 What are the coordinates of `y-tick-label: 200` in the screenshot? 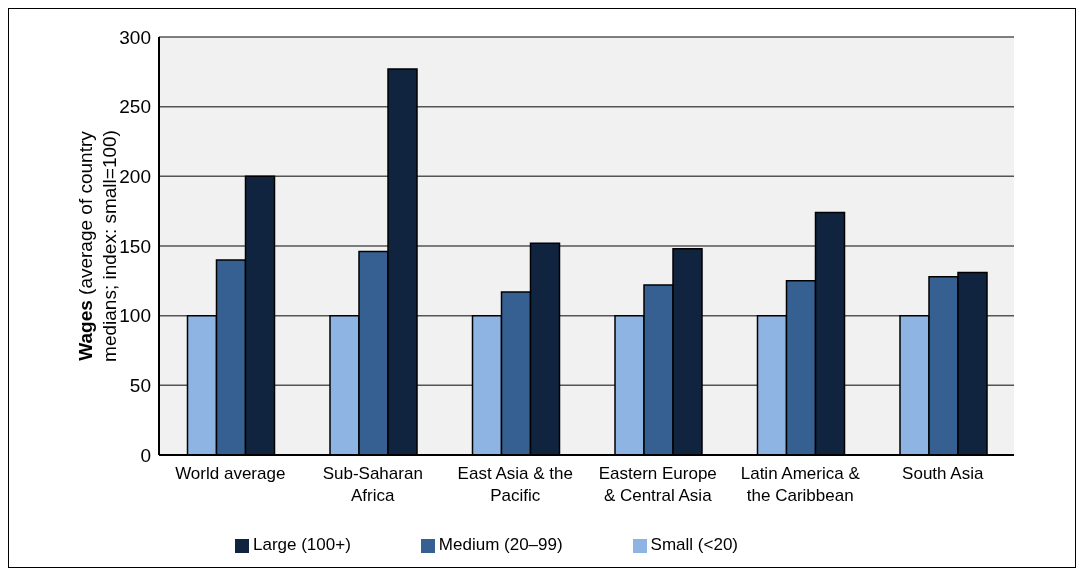 It's located at (135, 177).